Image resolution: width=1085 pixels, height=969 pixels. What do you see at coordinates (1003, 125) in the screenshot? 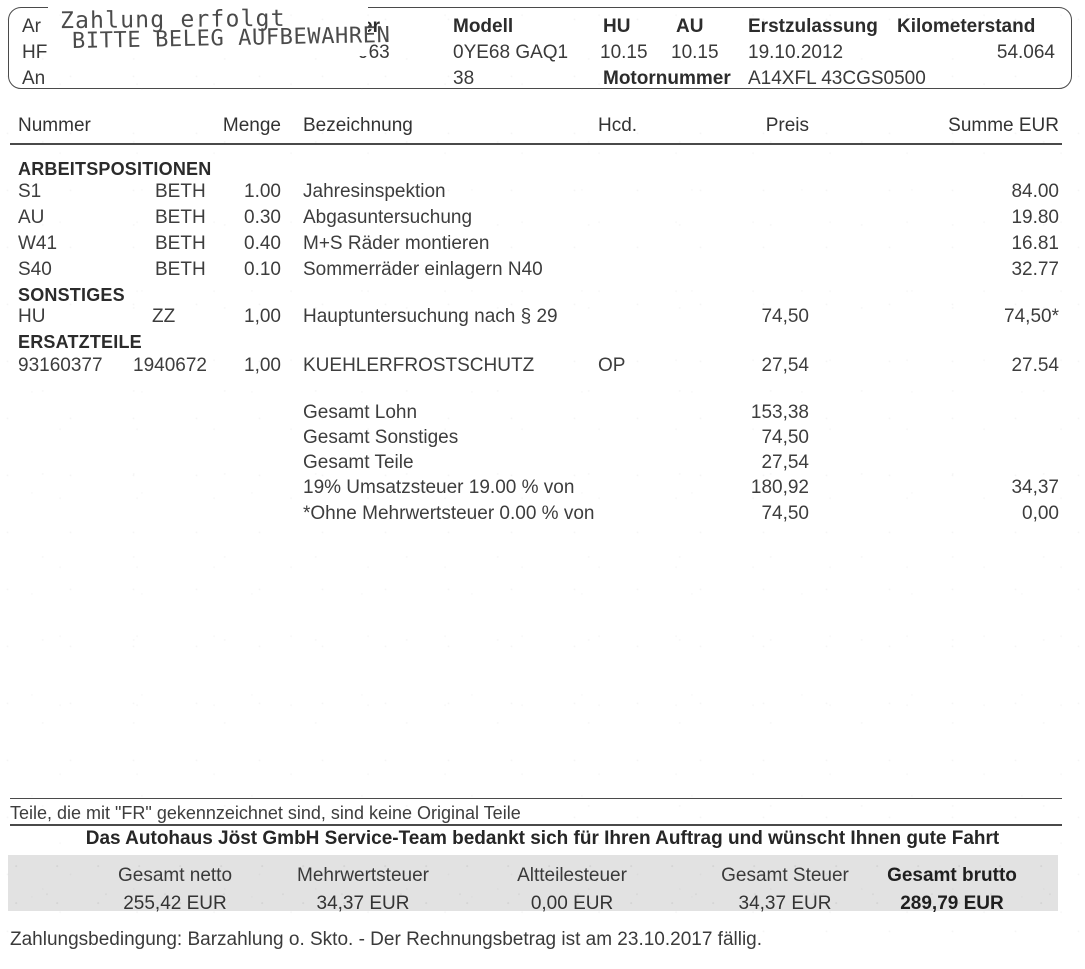
I see `col-header-summe: Summe EUR` at bounding box center [1003, 125].